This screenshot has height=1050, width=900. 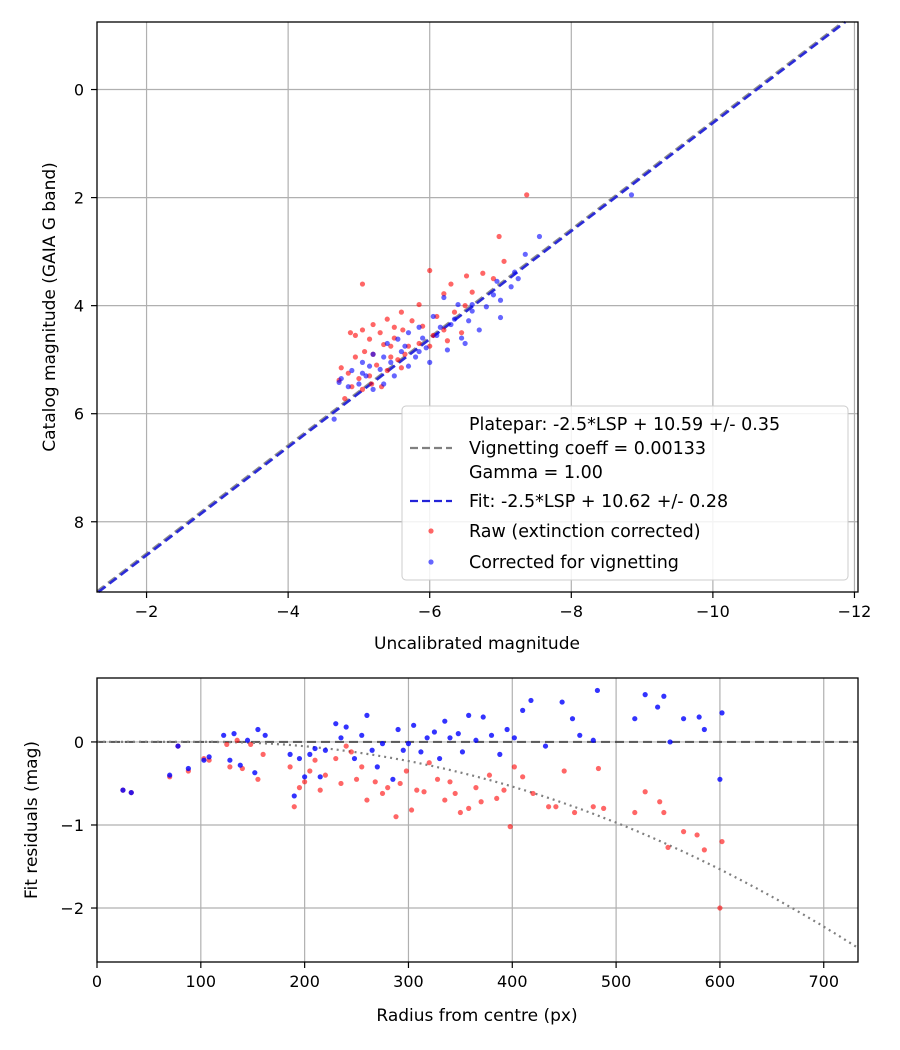 What do you see at coordinates (72, 908) in the screenshot?
I see `bottom-y-tick-label: −2` at bounding box center [72, 908].